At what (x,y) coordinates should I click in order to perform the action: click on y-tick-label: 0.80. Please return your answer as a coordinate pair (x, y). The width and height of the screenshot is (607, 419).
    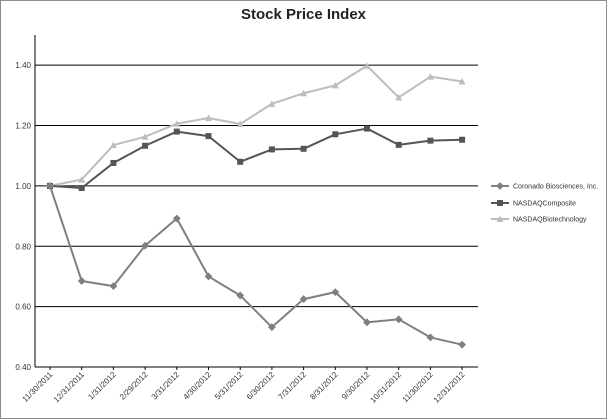
    Looking at the image, I should click on (23, 246).